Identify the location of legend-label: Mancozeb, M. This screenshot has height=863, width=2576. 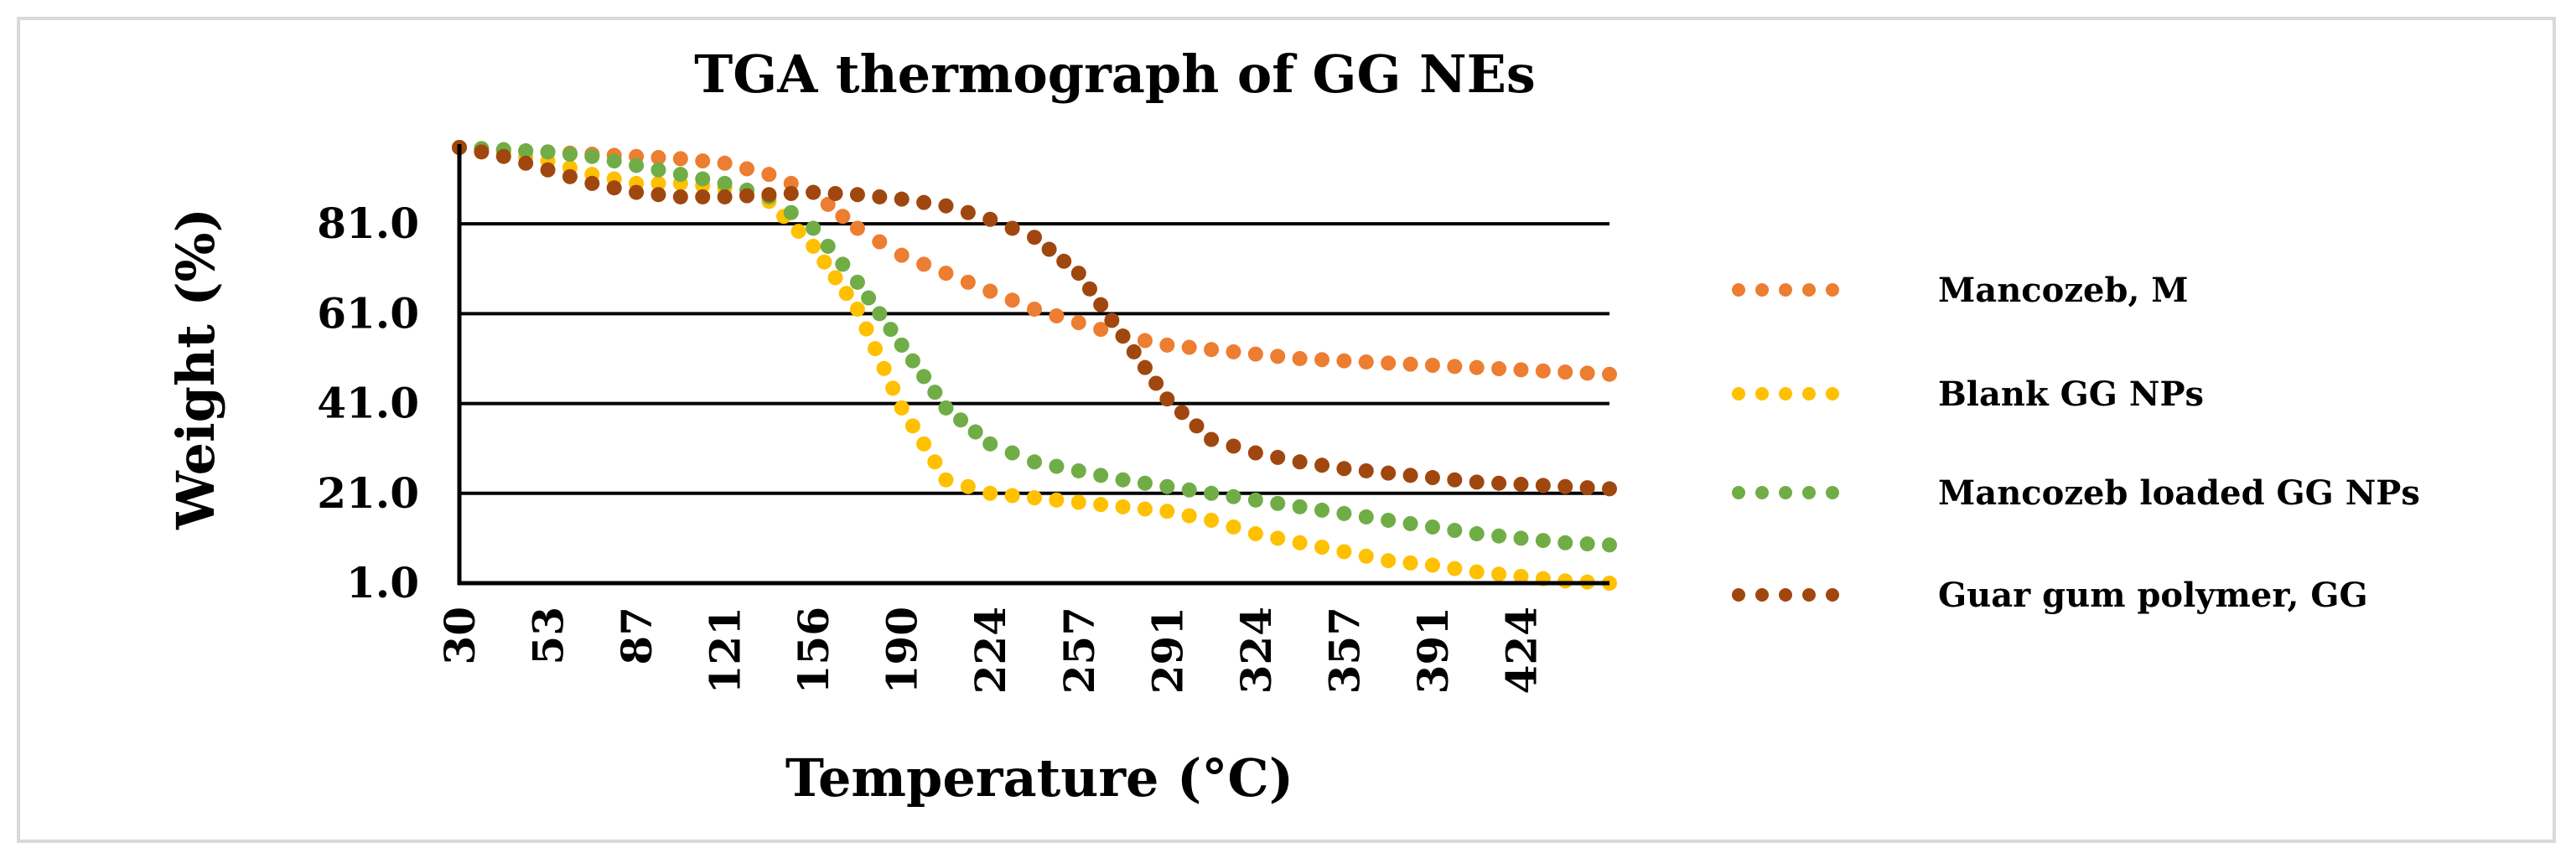
(2063, 290).